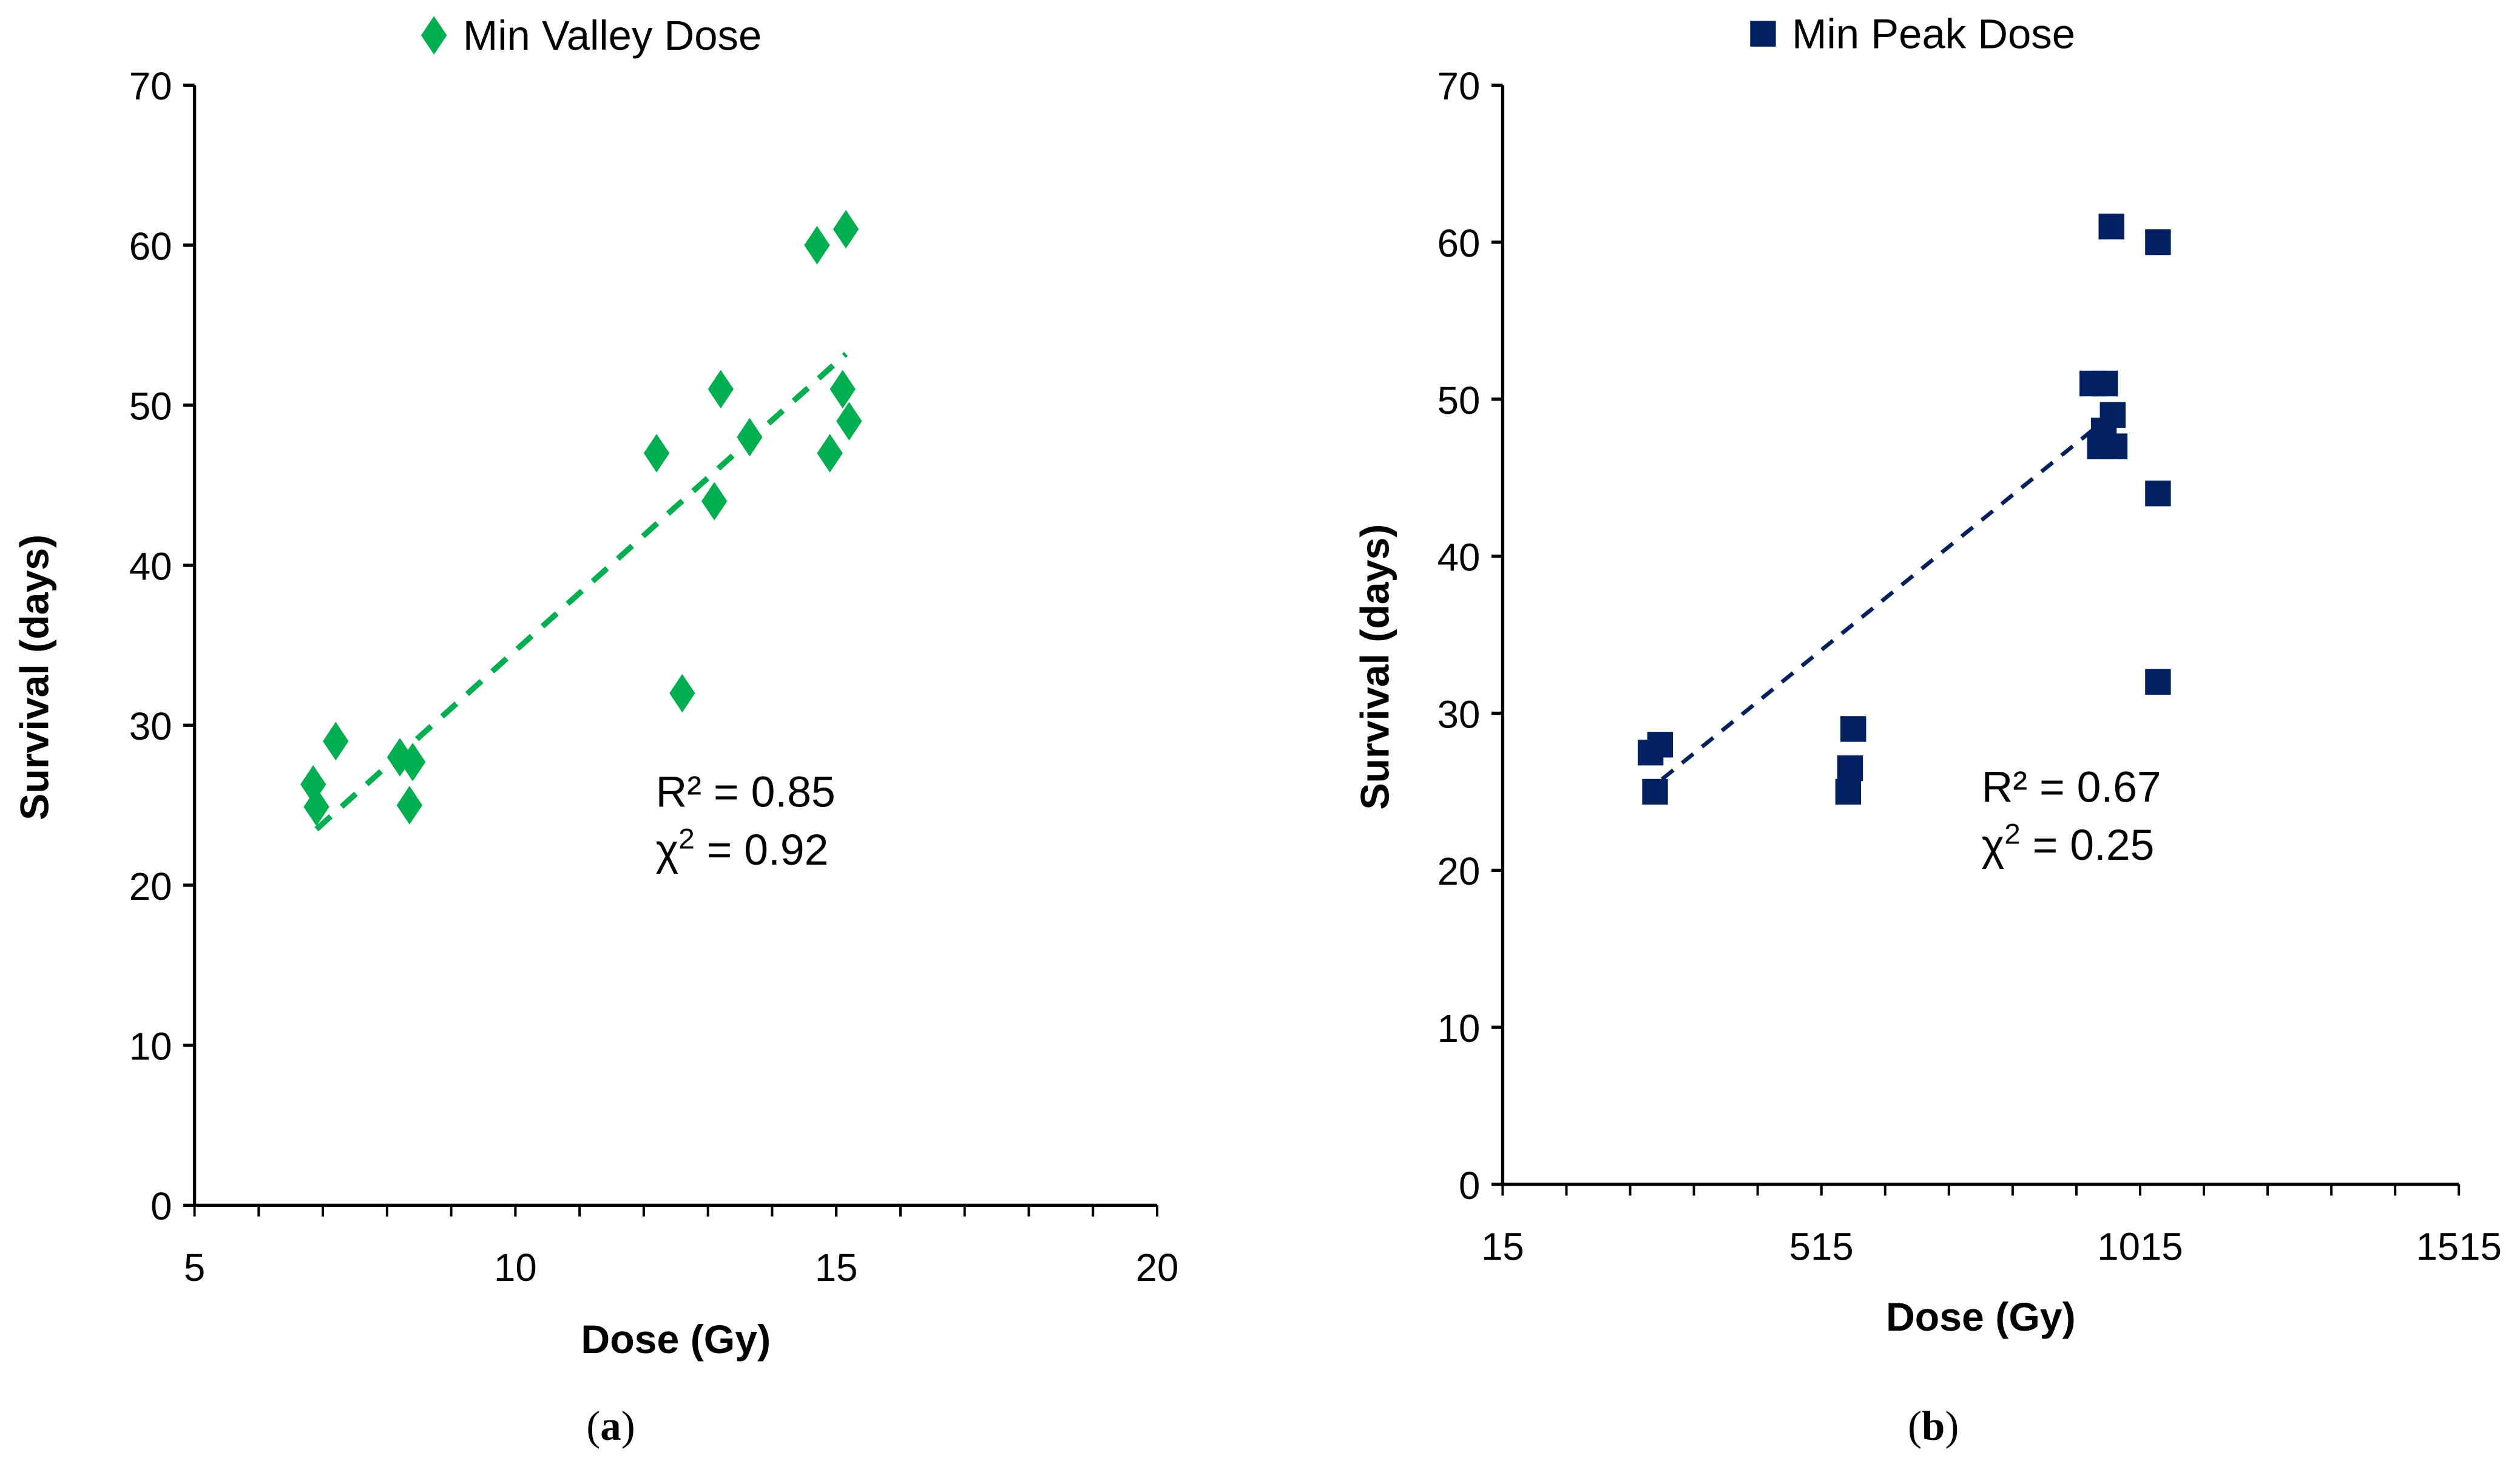 The image size is (2520, 1472). Describe the element at coordinates (1933, 1426) in the screenshot. I see `panel-caption: (b)` at that location.